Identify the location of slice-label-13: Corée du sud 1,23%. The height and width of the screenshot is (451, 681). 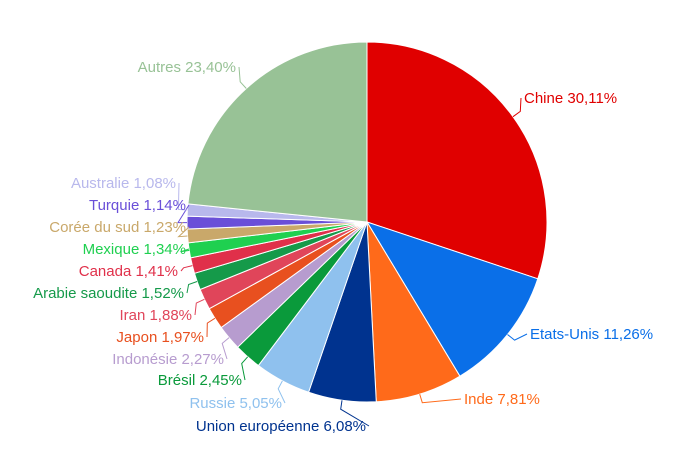
(117, 227).